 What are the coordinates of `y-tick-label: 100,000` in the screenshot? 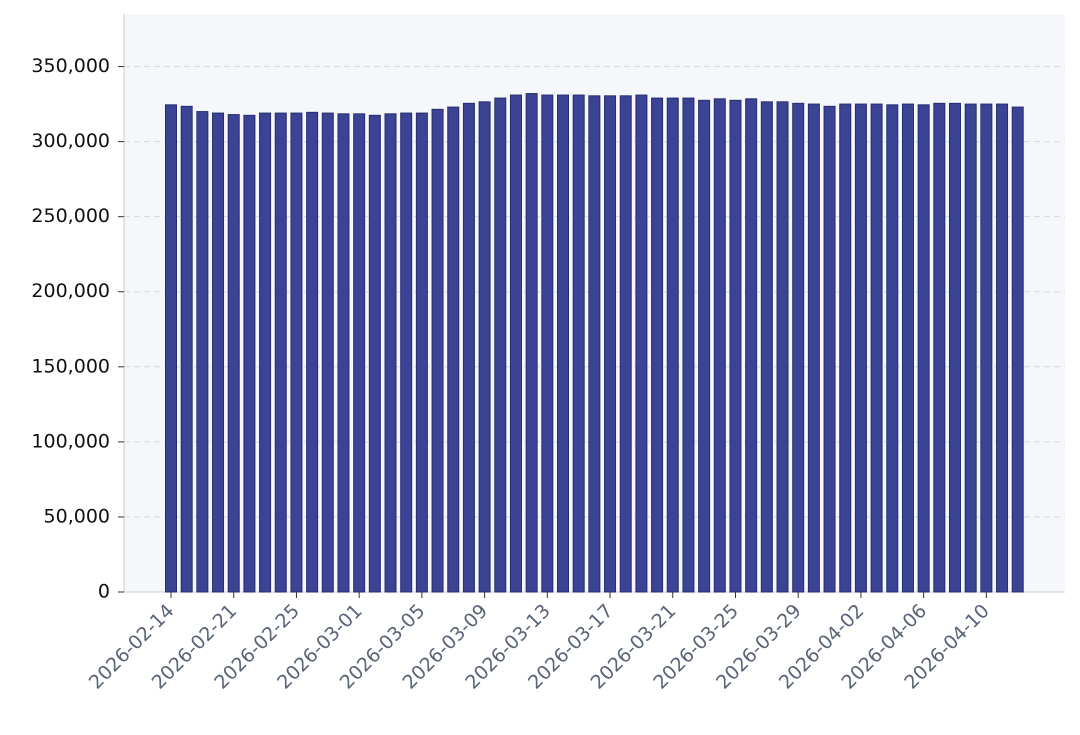 It's located at (70, 441).